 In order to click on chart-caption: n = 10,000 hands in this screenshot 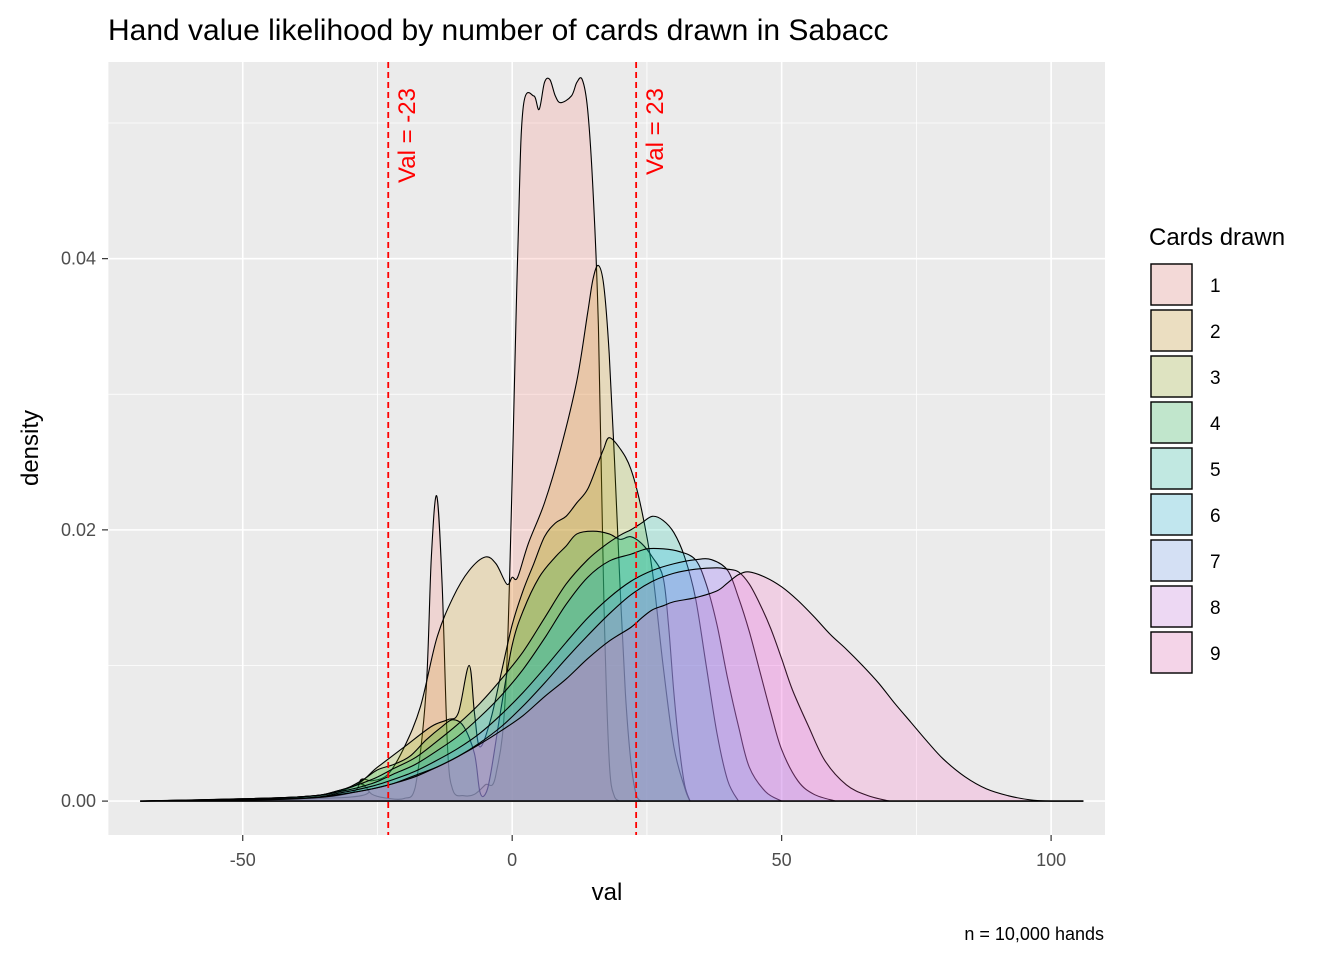, I will do `click(1034, 934)`.